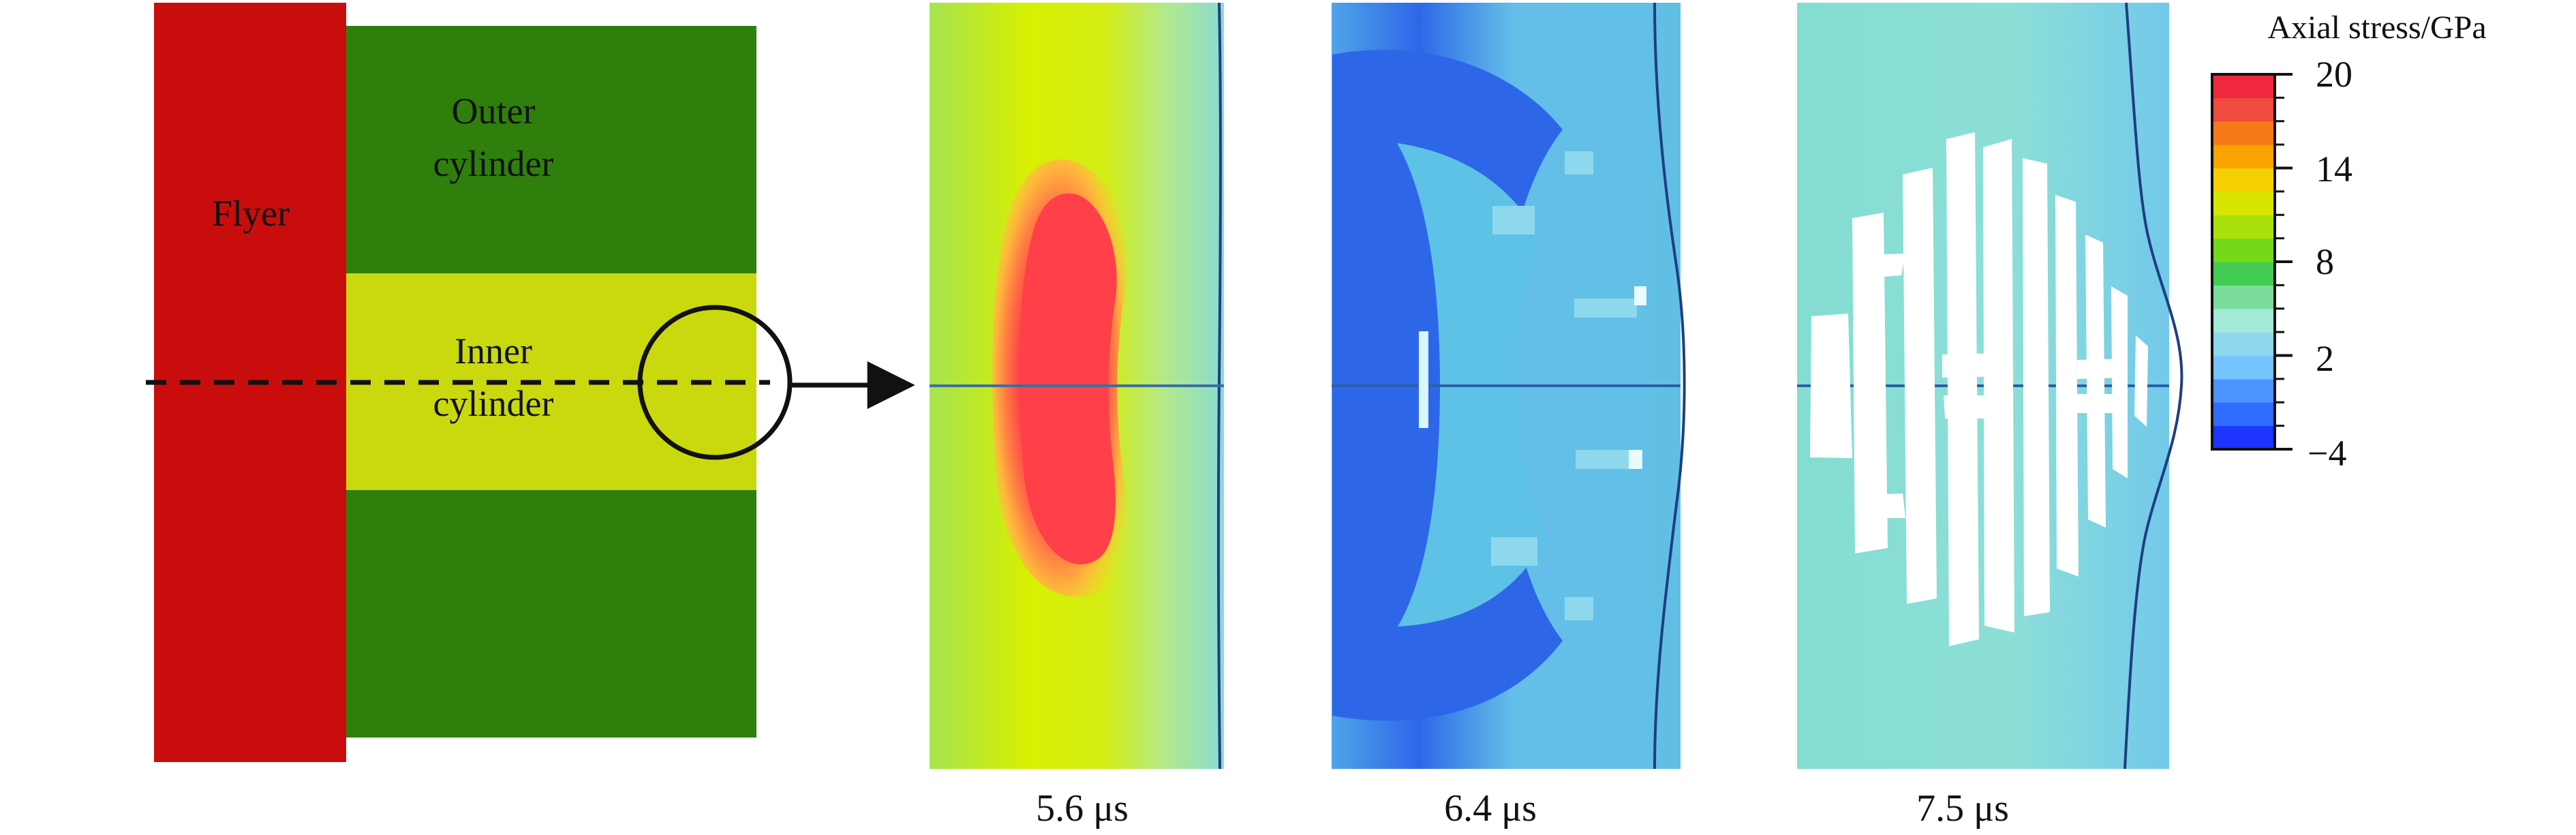  What do you see at coordinates (1490, 808) in the screenshot?
I see `time-label-6-4: 6.4 μs` at bounding box center [1490, 808].